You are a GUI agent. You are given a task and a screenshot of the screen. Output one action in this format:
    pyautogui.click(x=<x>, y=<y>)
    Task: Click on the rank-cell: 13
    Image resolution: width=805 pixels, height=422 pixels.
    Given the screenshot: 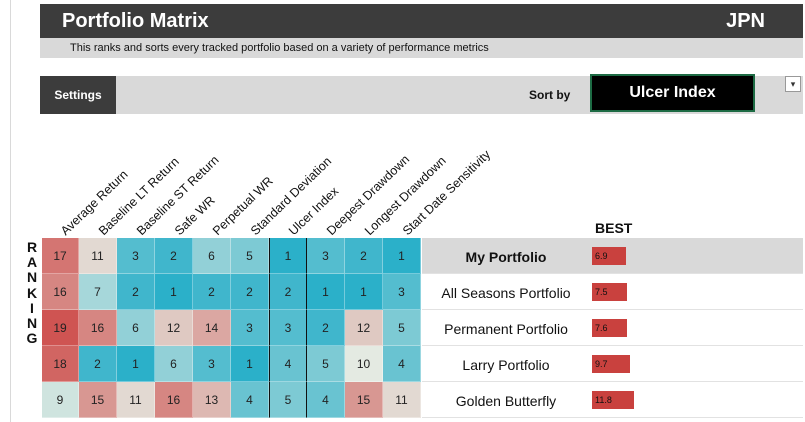 What is the action you would take?
    pyautogui.click(x=212, y=400)
    